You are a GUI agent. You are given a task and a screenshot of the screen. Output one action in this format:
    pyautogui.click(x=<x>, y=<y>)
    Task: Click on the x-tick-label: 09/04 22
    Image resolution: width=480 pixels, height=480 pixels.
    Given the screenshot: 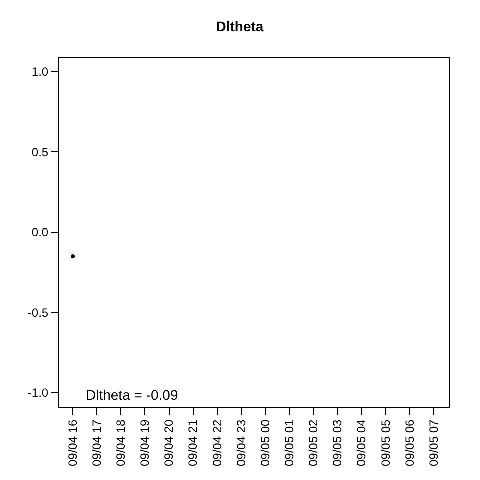 What is the action you would take?
    pyautogui.click(x=217, y=443)
    